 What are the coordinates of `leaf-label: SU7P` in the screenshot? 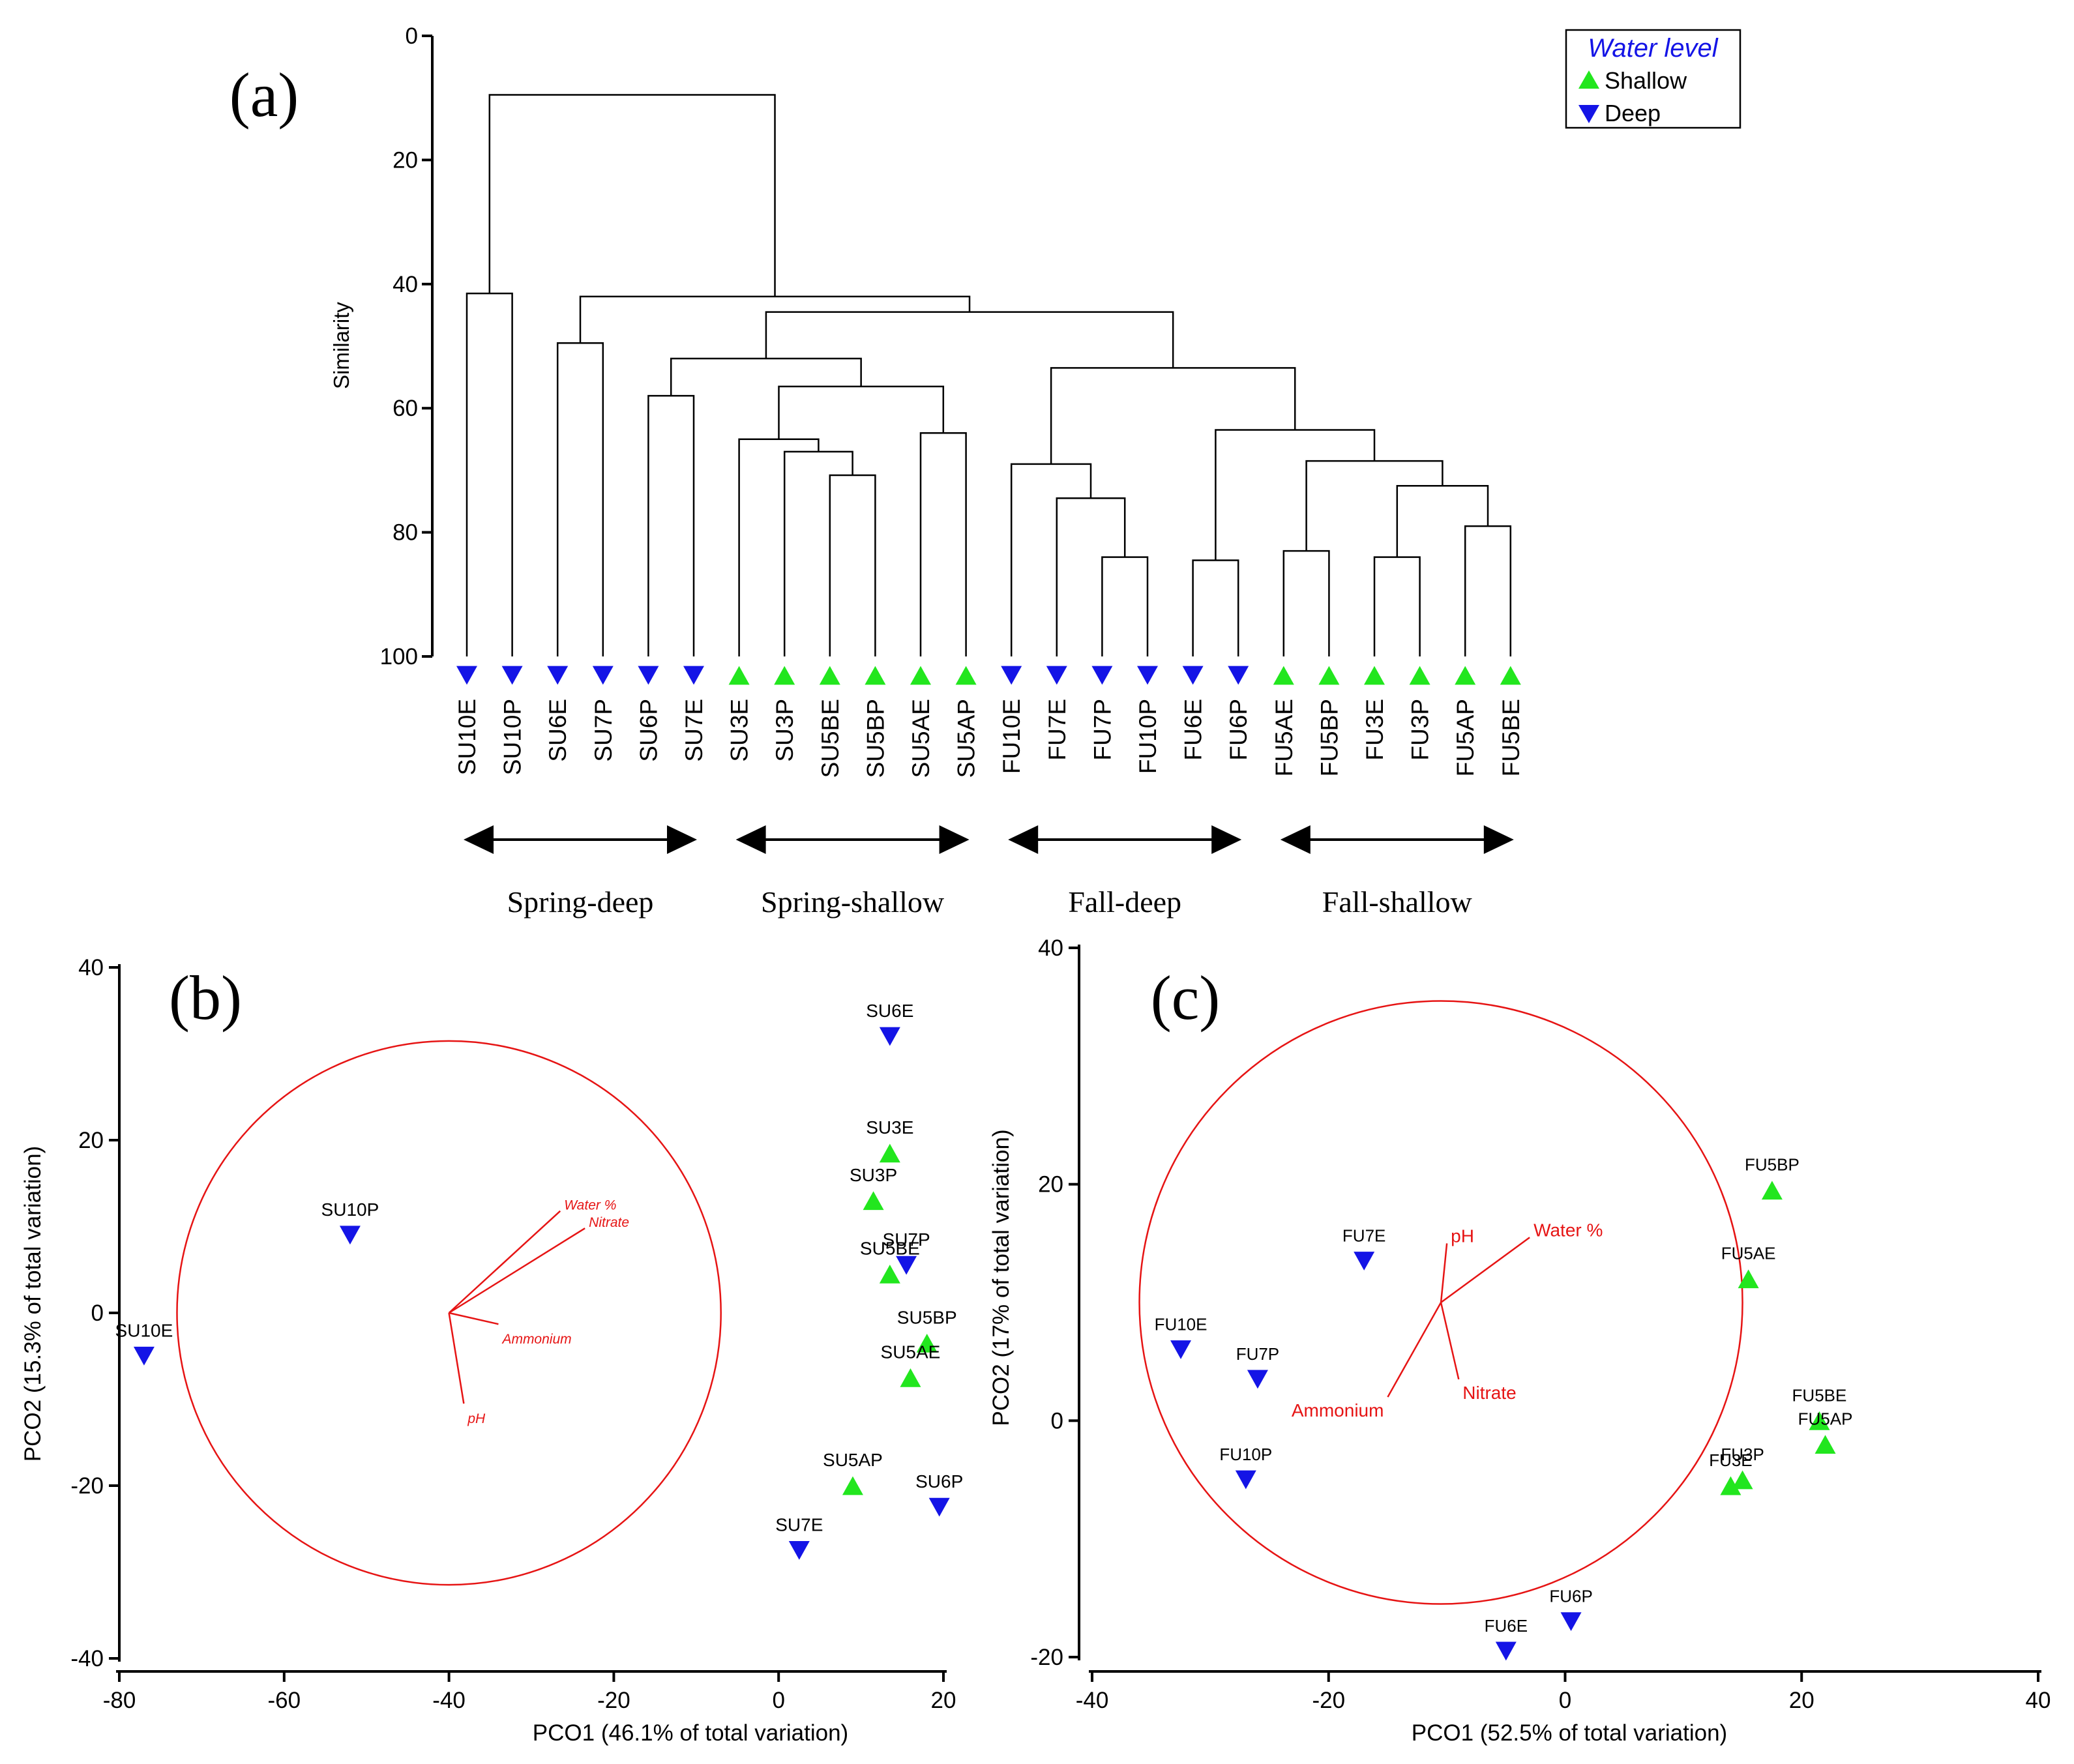 It's located at (603, 730).